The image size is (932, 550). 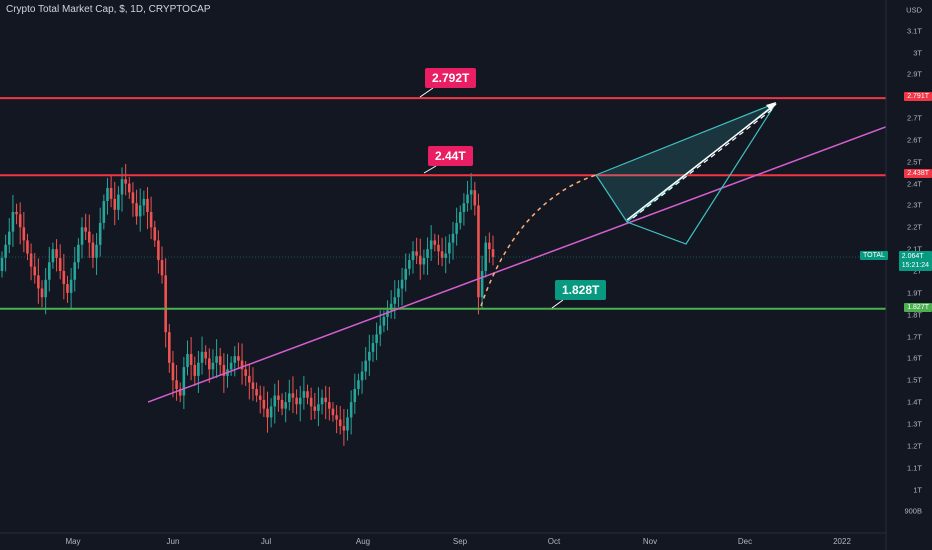 I want to click on projection-dashed, so click(x=703, y=163).